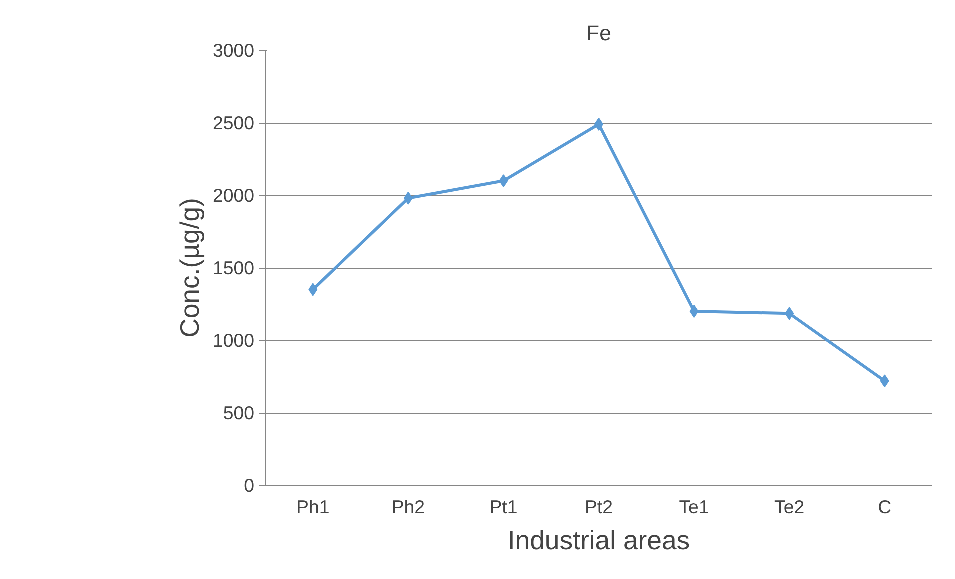 Image resolution: width=955 pixels, height=579 pixels. What do you see at coordinates (233, 195) in the screenshot?
I see `y-tick-label: 2000` at bounding box center [233, 195].